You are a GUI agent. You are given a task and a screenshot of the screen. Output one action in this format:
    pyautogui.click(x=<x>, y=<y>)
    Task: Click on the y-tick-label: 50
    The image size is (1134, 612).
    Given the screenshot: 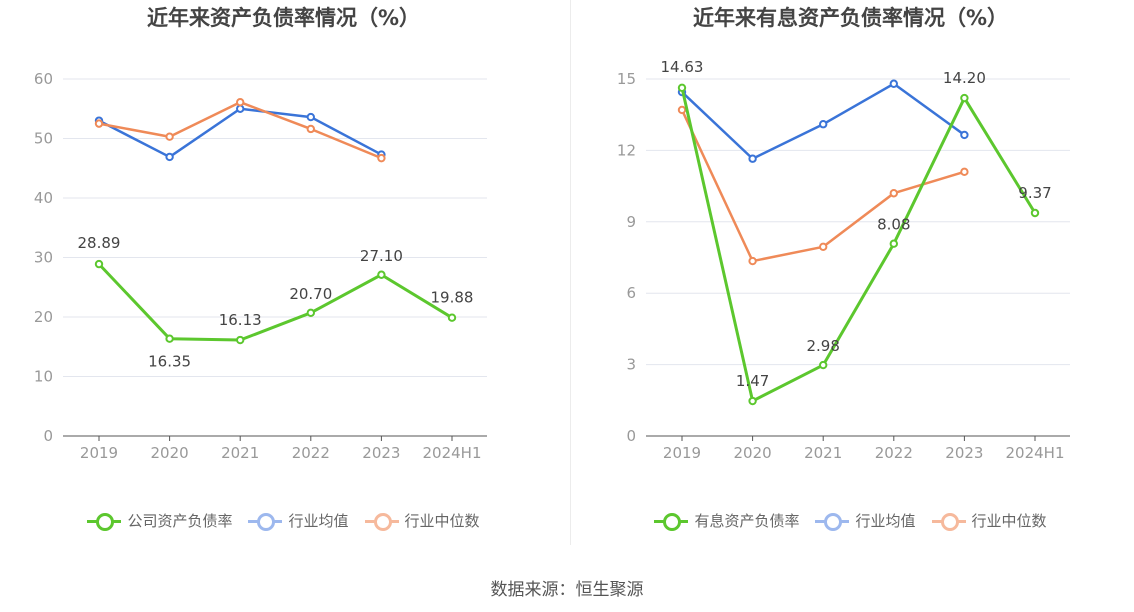 What is the action you would take?
    pyautogui.click(x=43, y=139)
    